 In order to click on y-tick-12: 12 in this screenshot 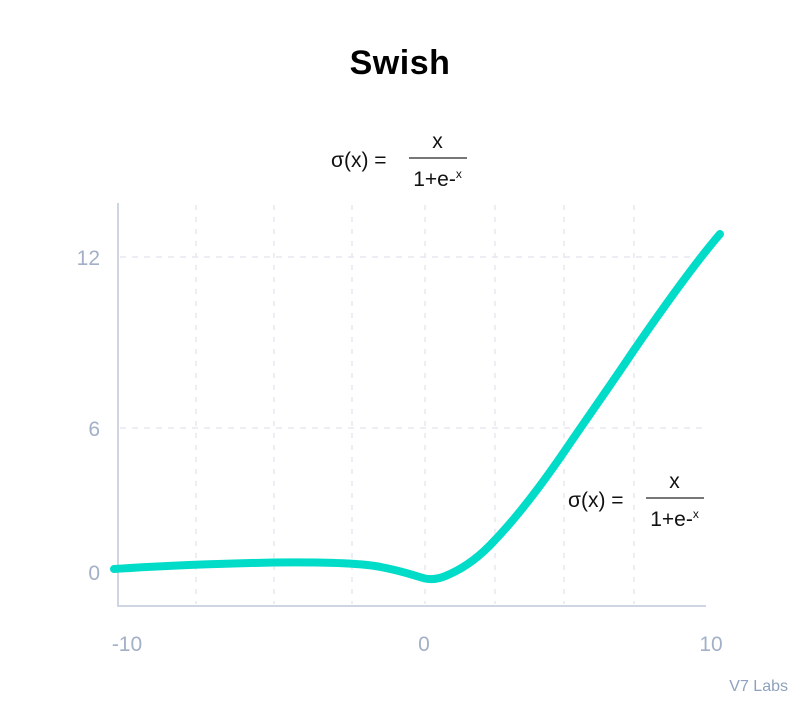, I will do `click(88, 258)`.